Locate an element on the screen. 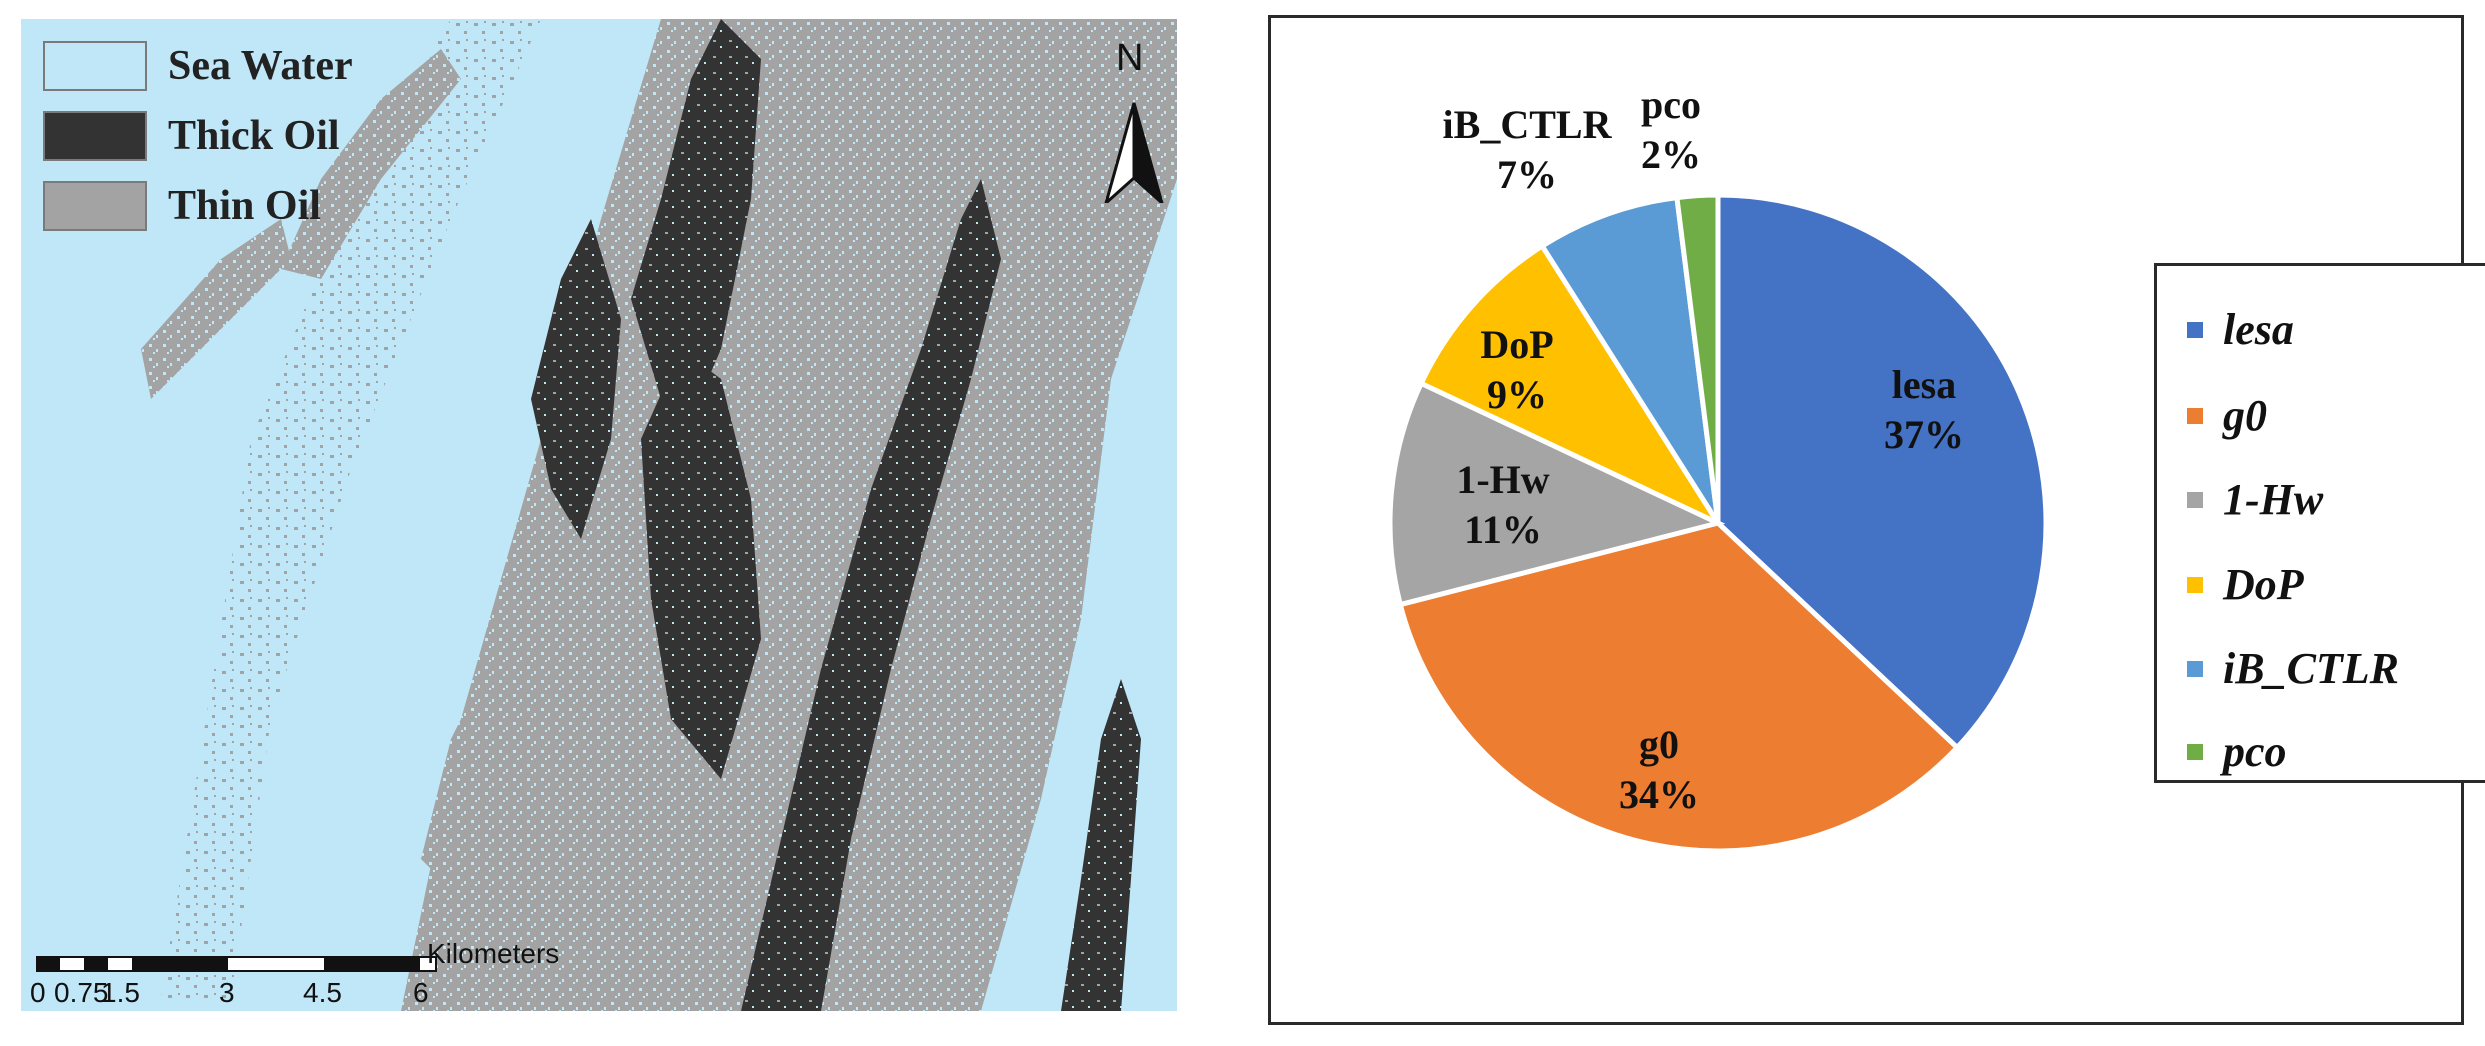 The height and width of the screenshot is (1046, 2485). legend-label: Sea Water is located at coordinates (260, 66).